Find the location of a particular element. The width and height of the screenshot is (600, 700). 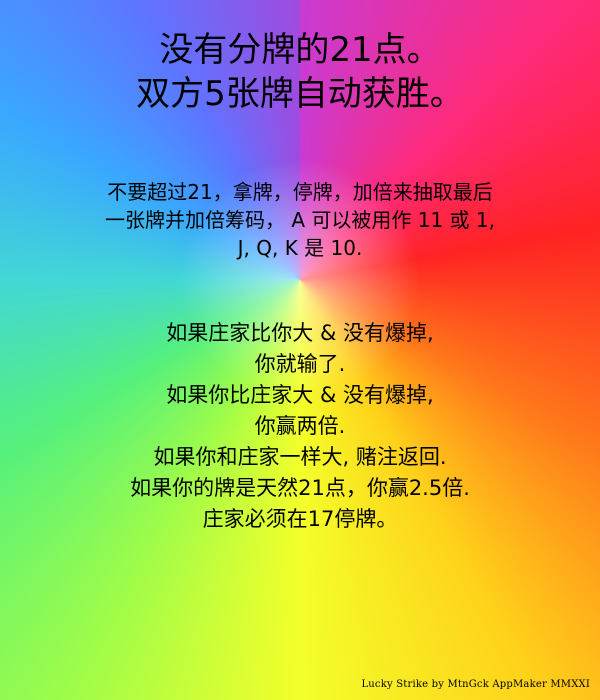

rules1-line-3: J, Q, K 是 10. is located at coordinates (300, 248).